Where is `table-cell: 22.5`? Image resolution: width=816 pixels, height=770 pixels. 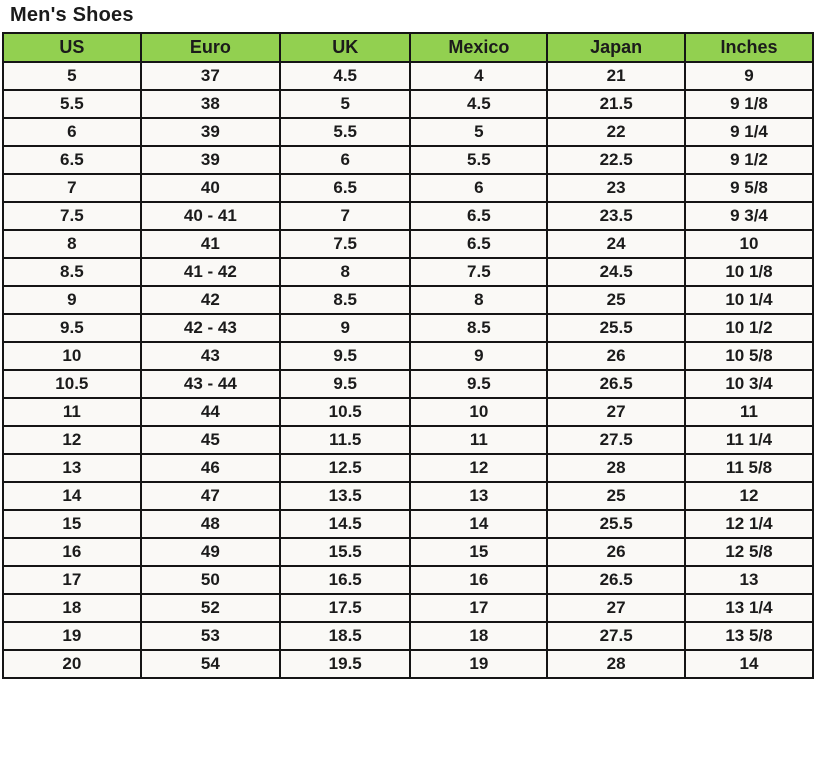 table-cell: 22.5 is located at coordinates (616, 160).